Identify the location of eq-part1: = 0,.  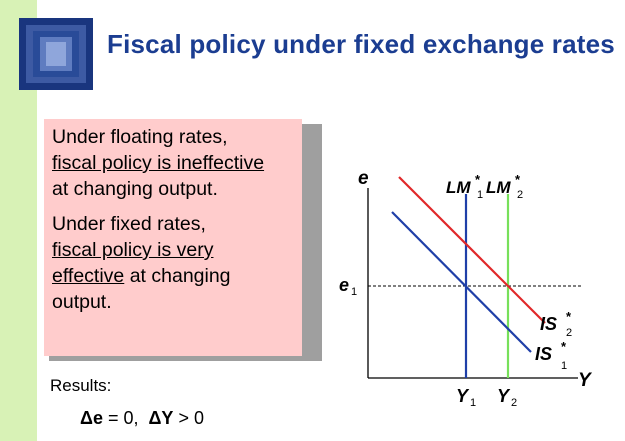
(125, 418).